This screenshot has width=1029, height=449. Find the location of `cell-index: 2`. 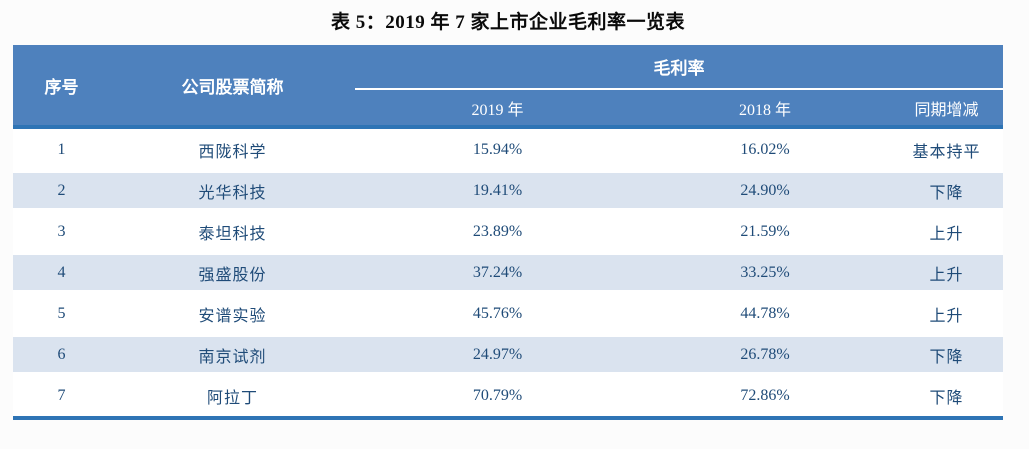

cell-index: 2 is located at coordinates (61, 190).